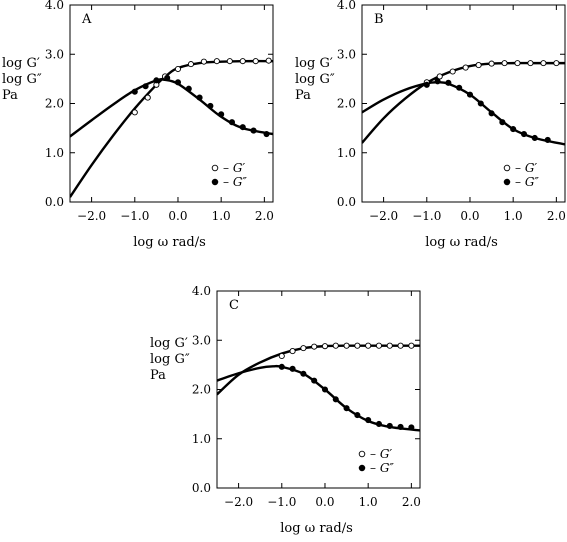 Image resolution: width=567 pixels, height=542 pixels. I want to click on x-axis-label: log ω rad/s, so click(461, 242).